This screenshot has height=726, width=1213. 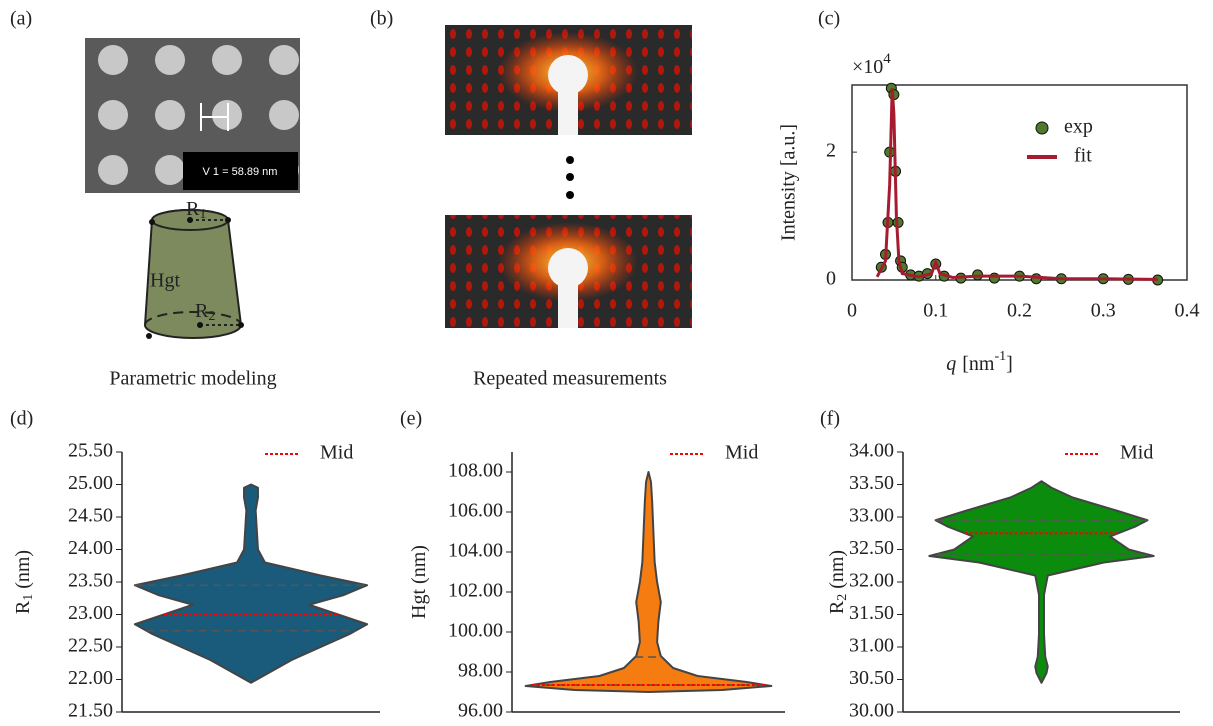 What do you see at coordinates (1009, 364) in the screenshot?
I see `x-label-end: ]` at bounding box center [1009, 364].